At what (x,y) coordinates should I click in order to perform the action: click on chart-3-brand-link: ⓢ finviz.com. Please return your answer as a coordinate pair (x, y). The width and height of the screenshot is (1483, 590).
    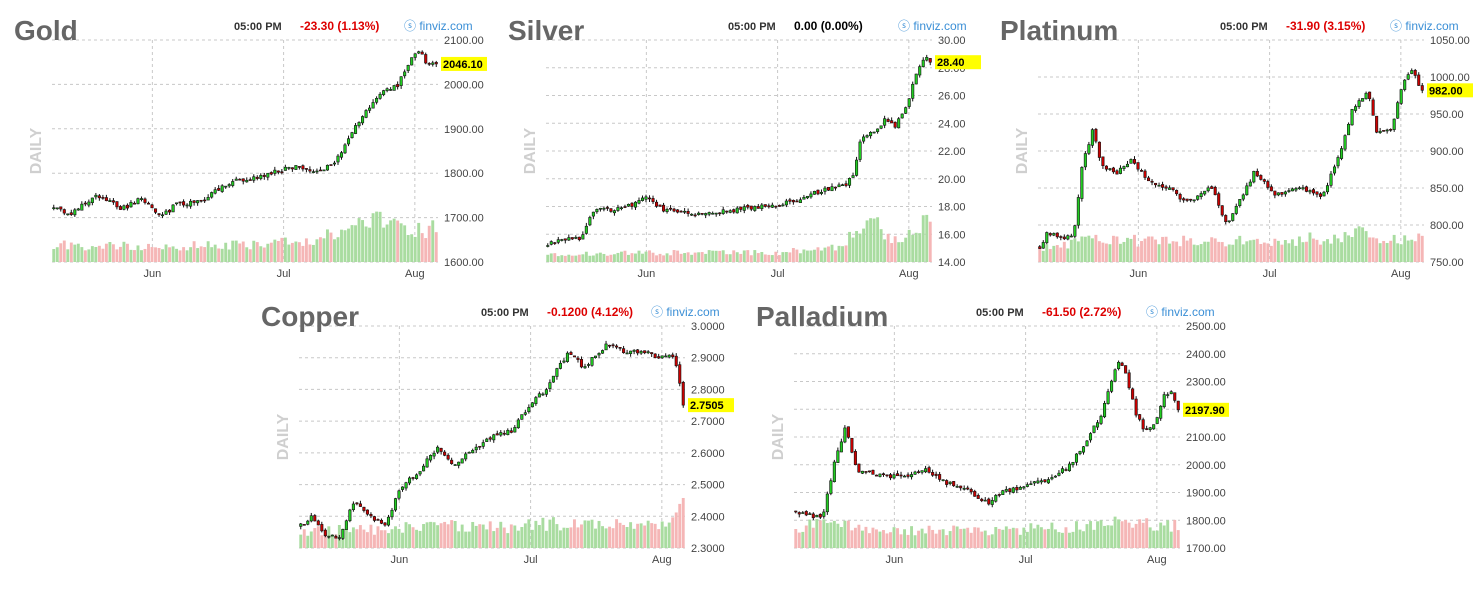
    Looking at the image, I should click on (685, 312).